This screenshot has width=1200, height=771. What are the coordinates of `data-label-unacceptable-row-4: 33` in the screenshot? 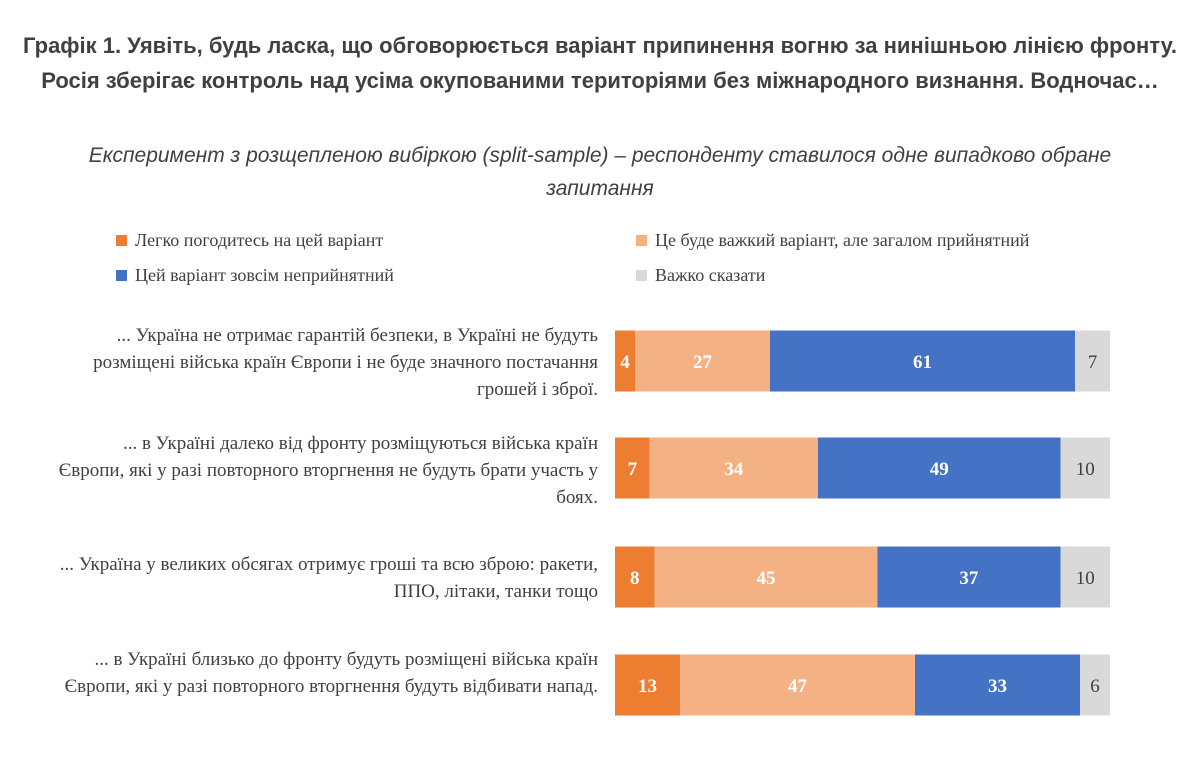 It's located at (997, 686).